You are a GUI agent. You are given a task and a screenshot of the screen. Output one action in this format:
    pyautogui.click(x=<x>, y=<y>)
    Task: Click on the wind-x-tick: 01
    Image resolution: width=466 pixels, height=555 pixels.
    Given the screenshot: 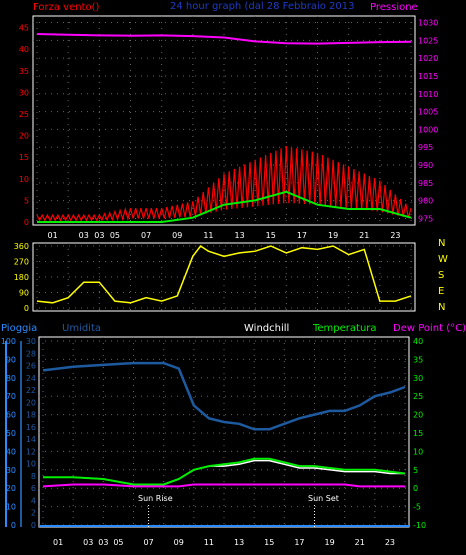 What is the action you would take?
    pyautogui.click(x=52, y=235)
    